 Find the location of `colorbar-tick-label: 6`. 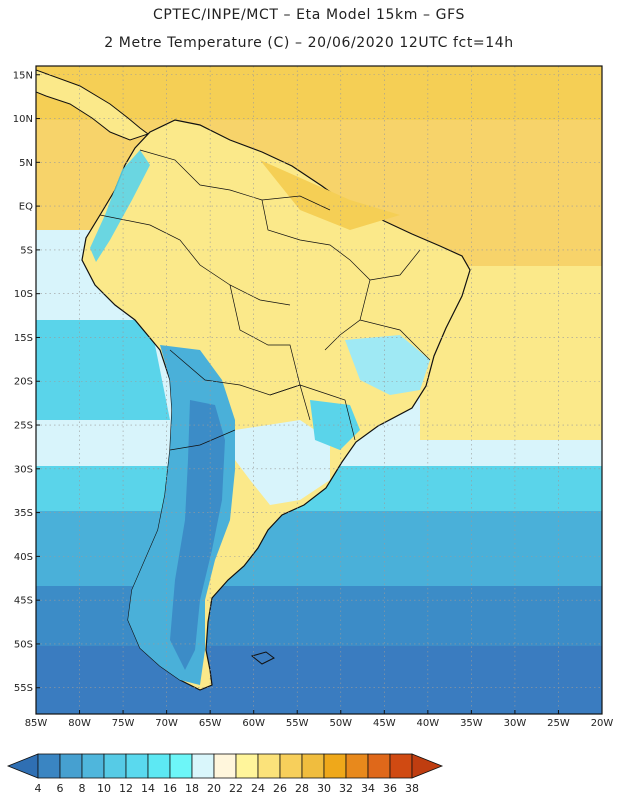

colorbar-tick-label: 6 is located at coordinates (60, 788).